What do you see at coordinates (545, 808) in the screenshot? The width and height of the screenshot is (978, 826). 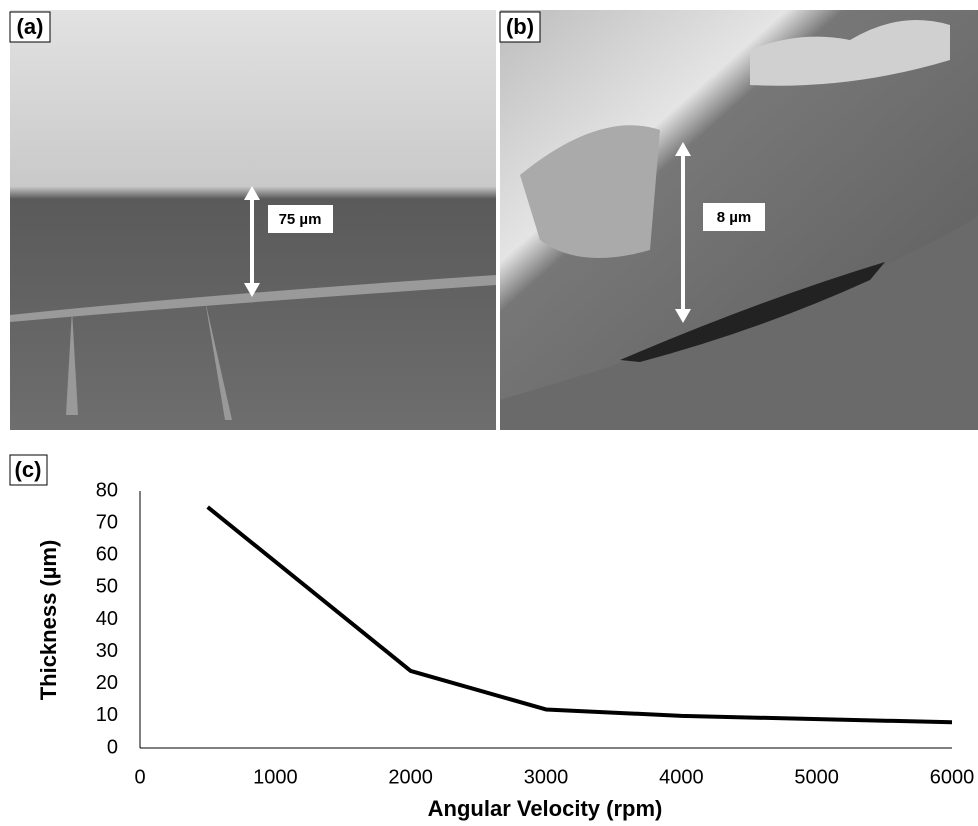 I see `x-axis-title: Angular Velocity (rpm)` at bounding box center [545, 808].